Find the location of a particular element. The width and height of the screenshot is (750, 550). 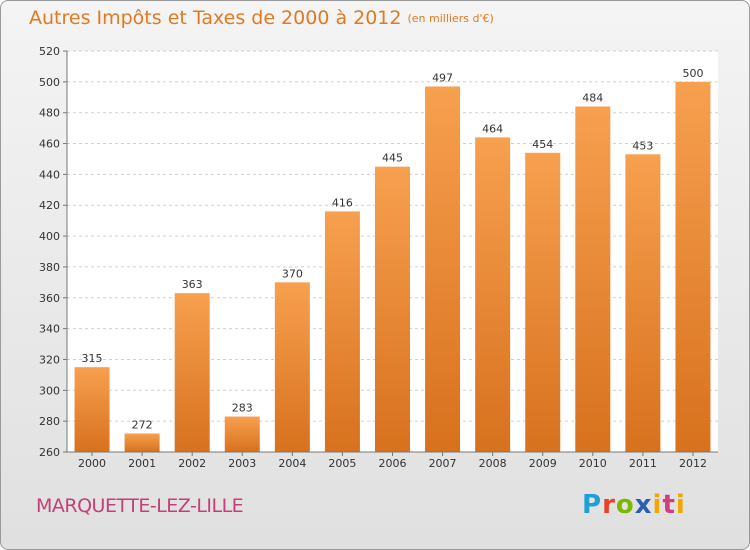

x-tick-label: 2011 is located at coordinates (643, 463).